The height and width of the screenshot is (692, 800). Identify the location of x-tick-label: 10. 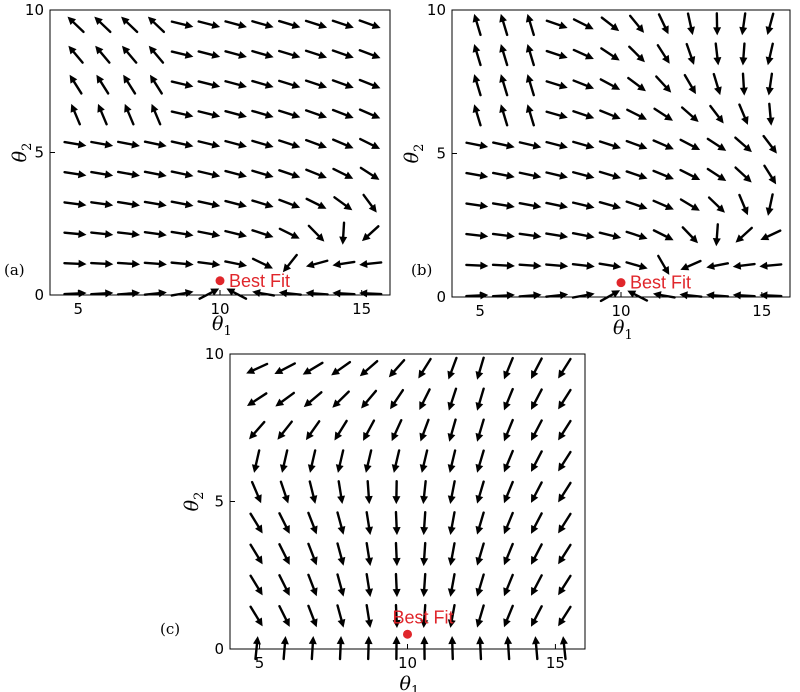
(620, 311).